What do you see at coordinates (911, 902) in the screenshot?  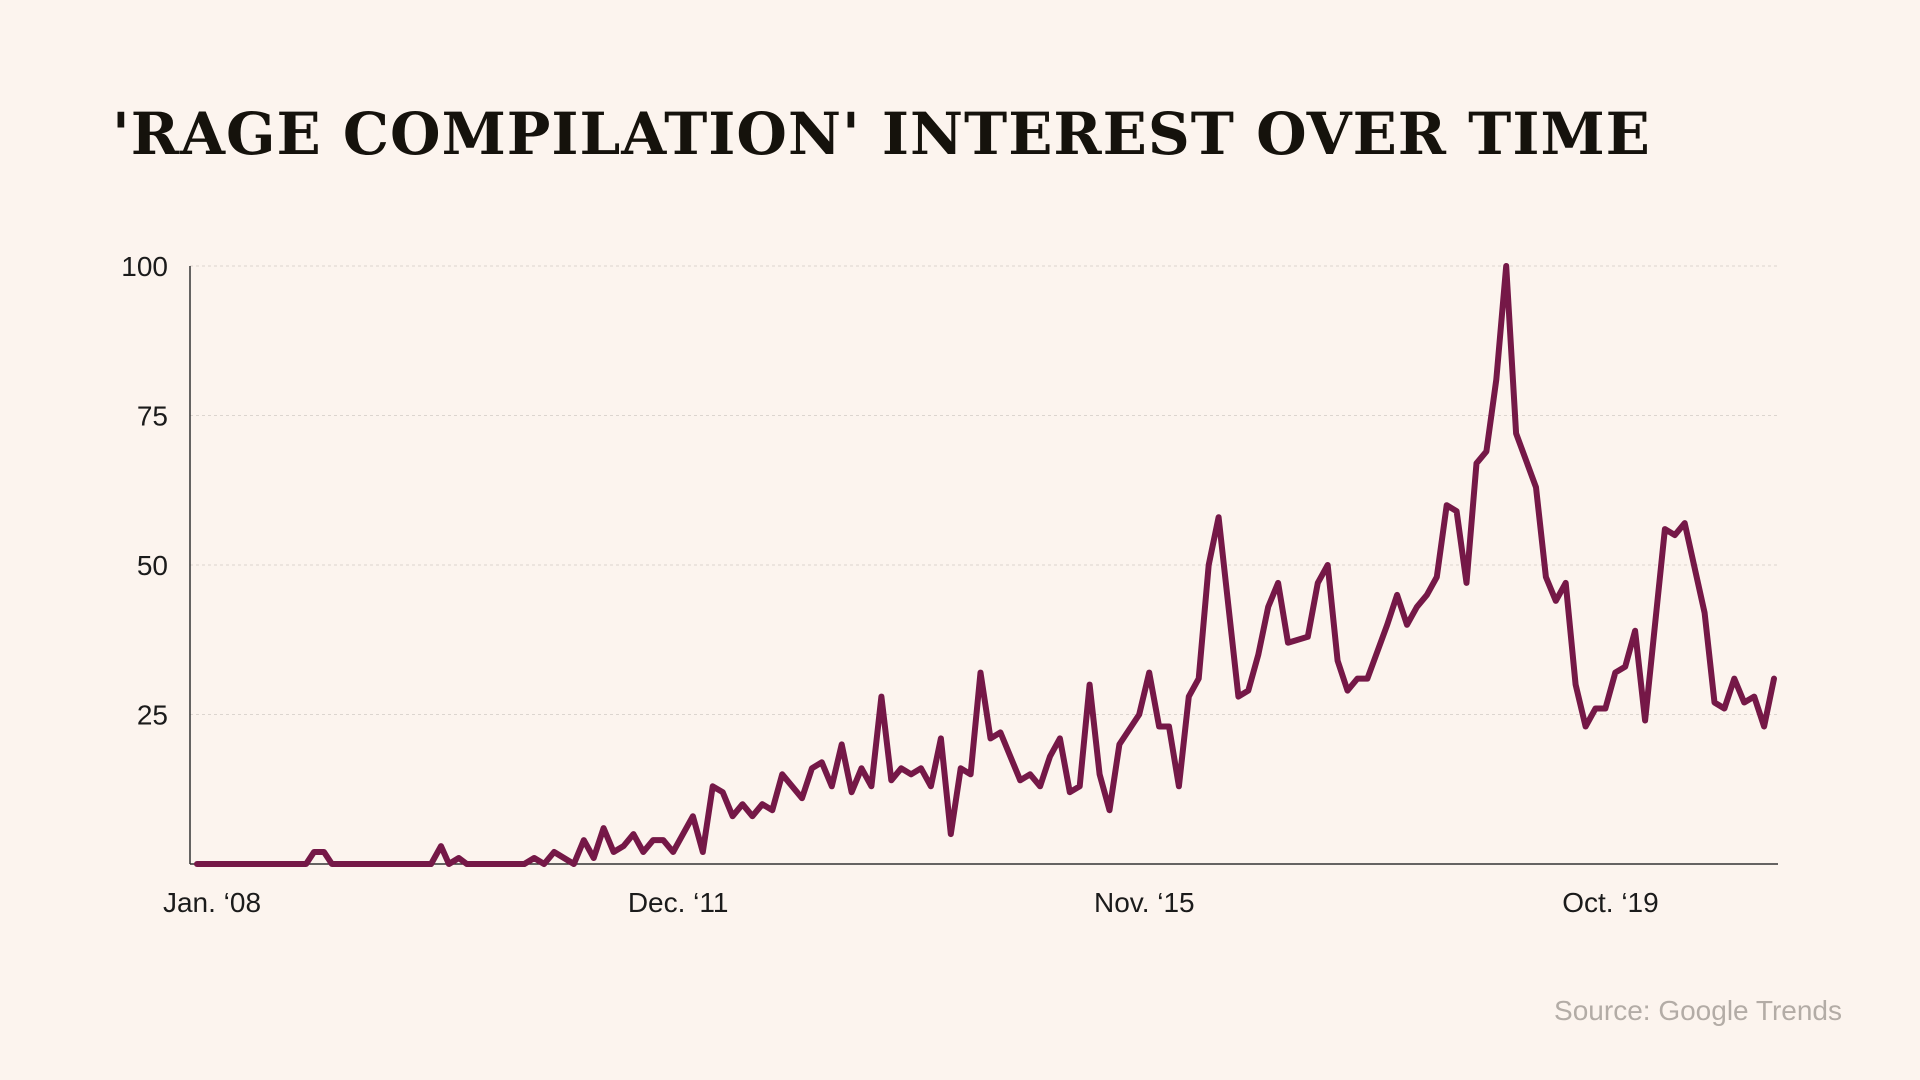 I see `x-tick-labels: Jan. ‘08 Dec. ‘11 Nov. ‘15 Oct. ‘19` at bounding box center [911, 902].